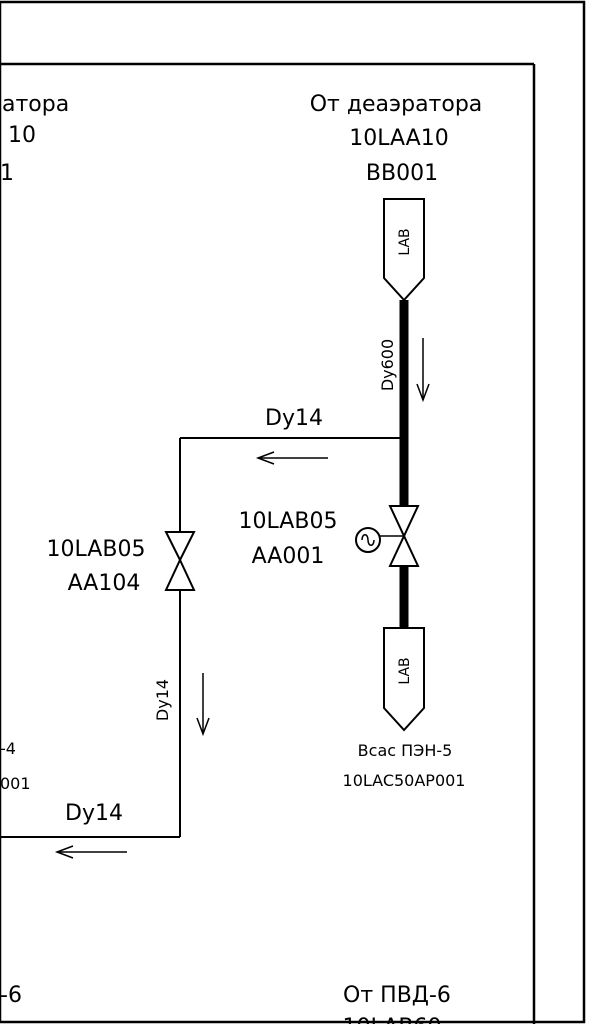 This screenshot has height=1024, width=594. What do you see at coordinates (162, 700) in the screenshot?
I see `branch-vertical-size-label: Dy14` at bounding box center [162, 700].